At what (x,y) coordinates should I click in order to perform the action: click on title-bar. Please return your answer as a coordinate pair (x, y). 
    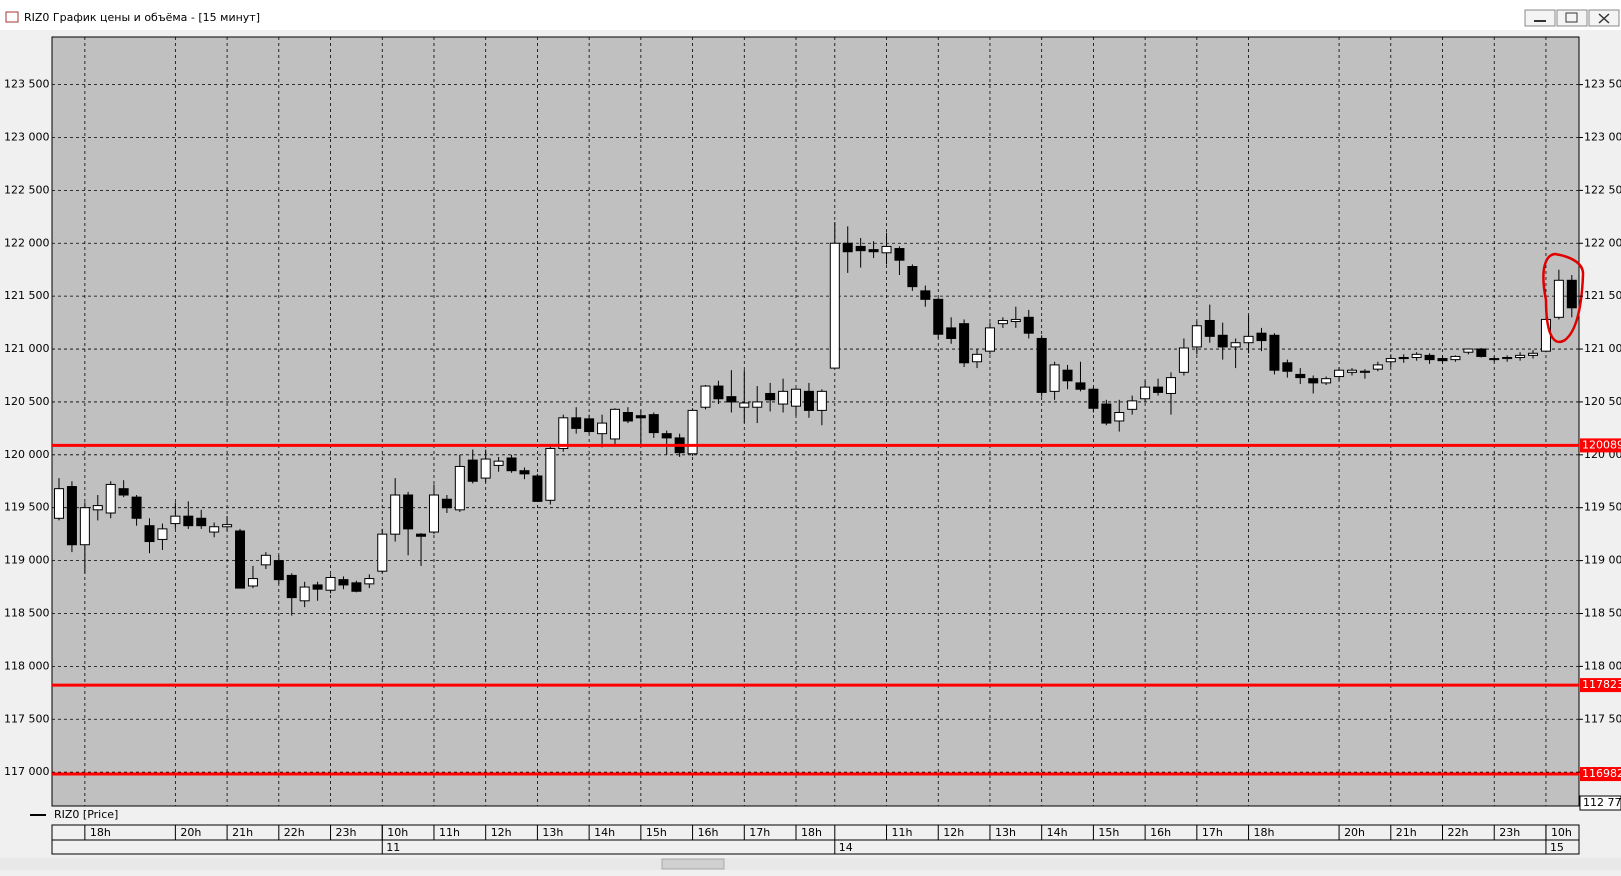
    Looking at the image, I should click on (810, 15).